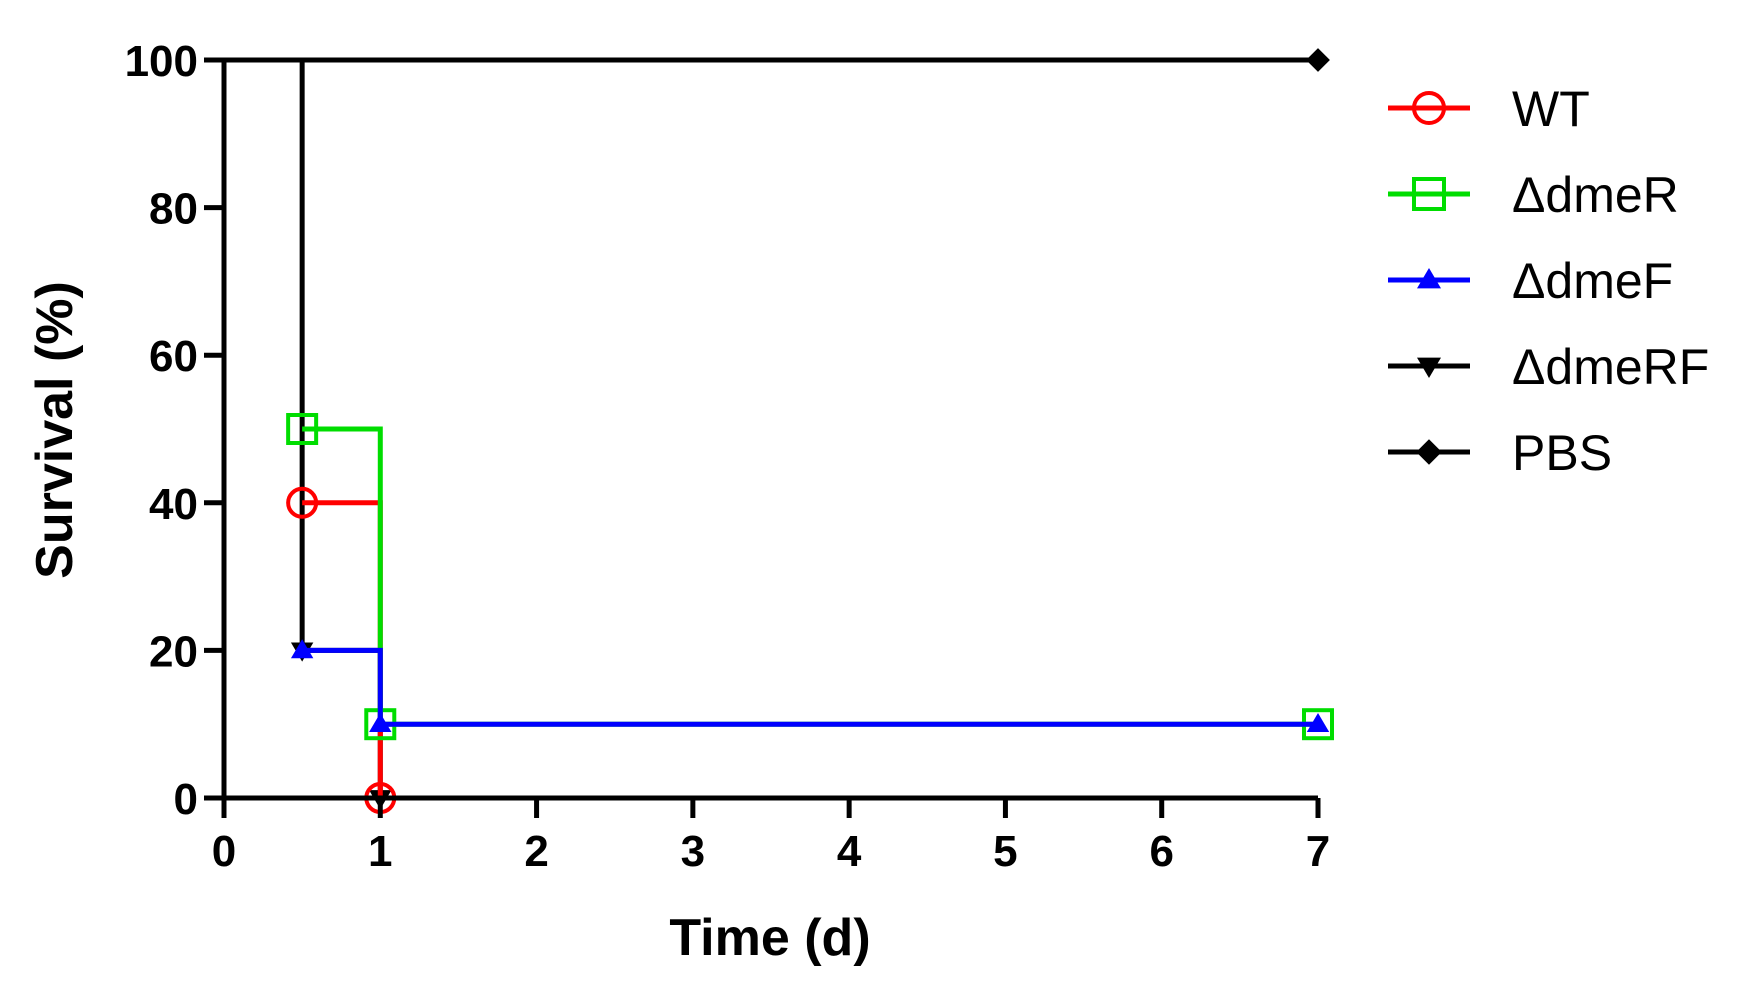 The image size is (1757, 982). Describe the element at coordinates (173, 356) in the screenshot. I see `y-tick-label-3: 60` at that location.